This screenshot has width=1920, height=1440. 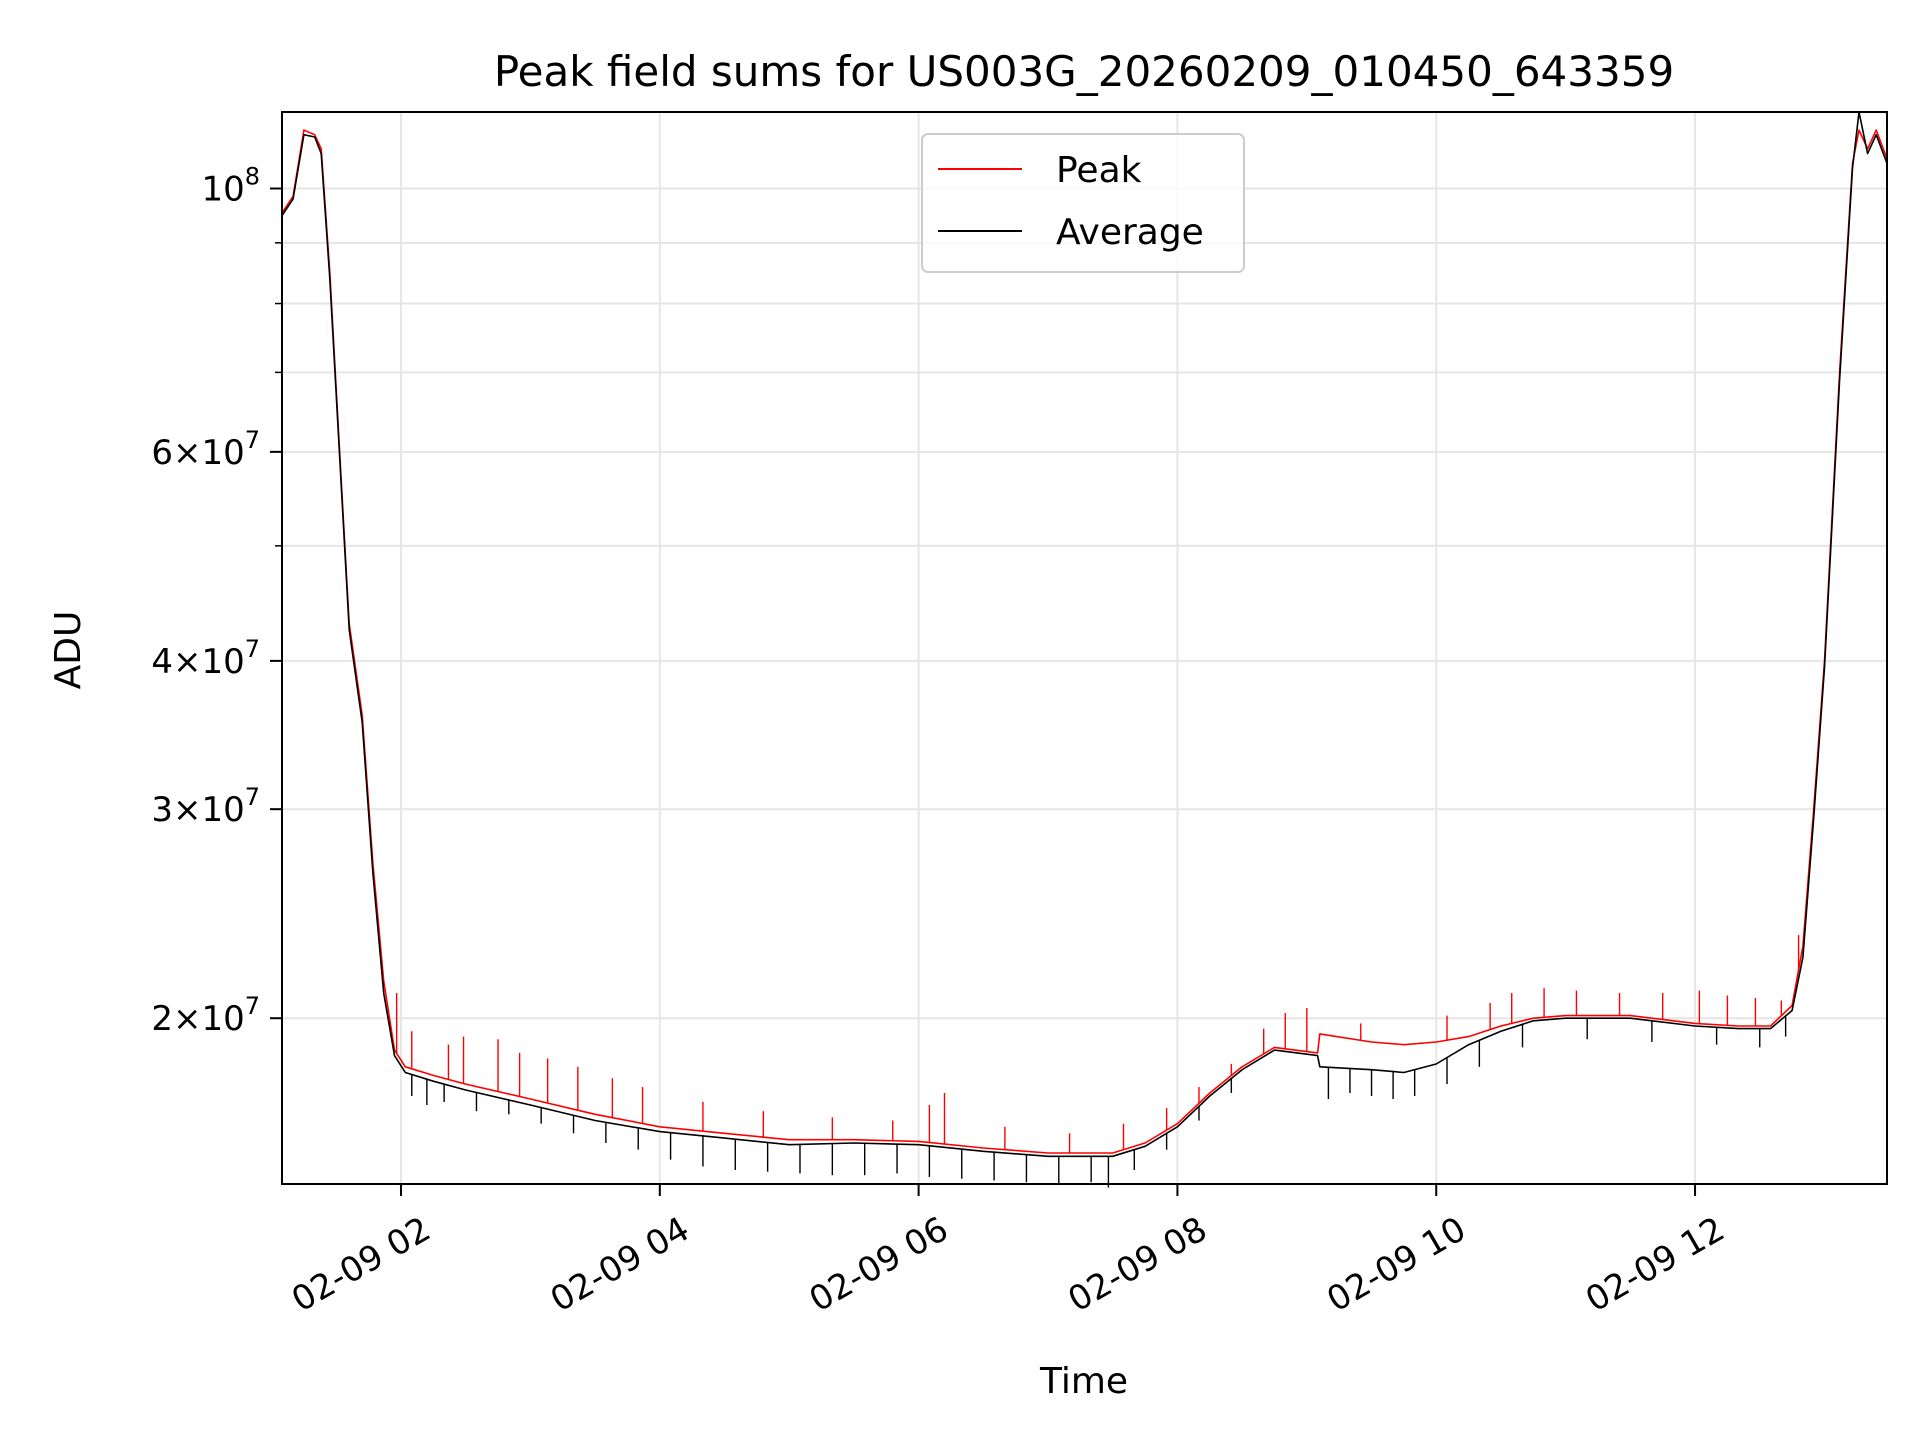 I want to click on legend-label-average: Average, so click(x=1130, y=232).